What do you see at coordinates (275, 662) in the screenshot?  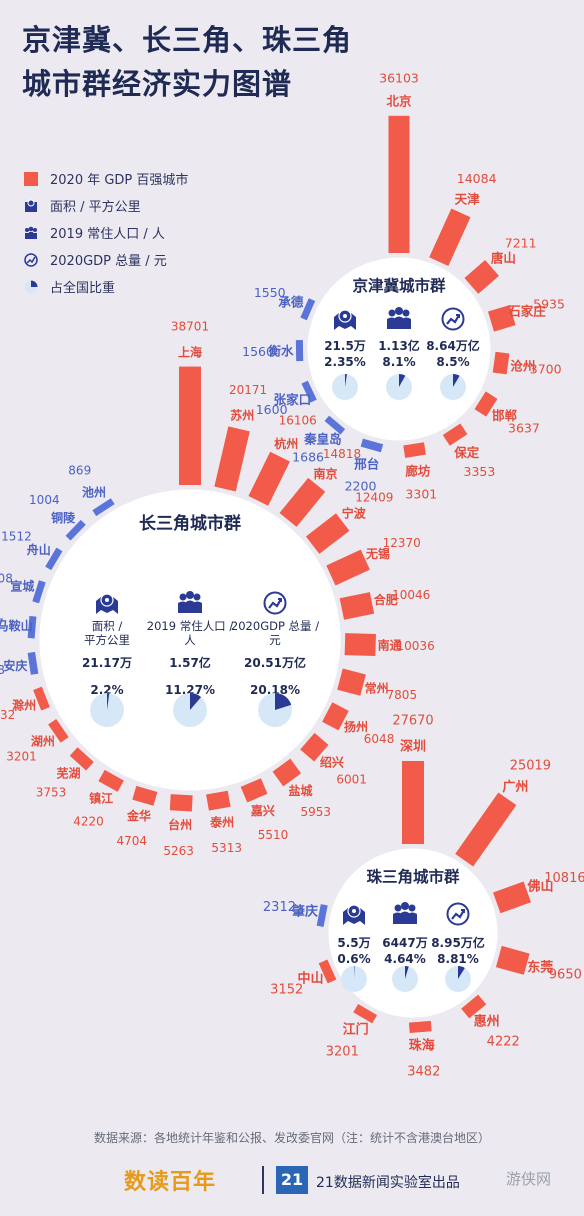 I see `stat-value: 20.51万亿` at bounding box center [275, 662].